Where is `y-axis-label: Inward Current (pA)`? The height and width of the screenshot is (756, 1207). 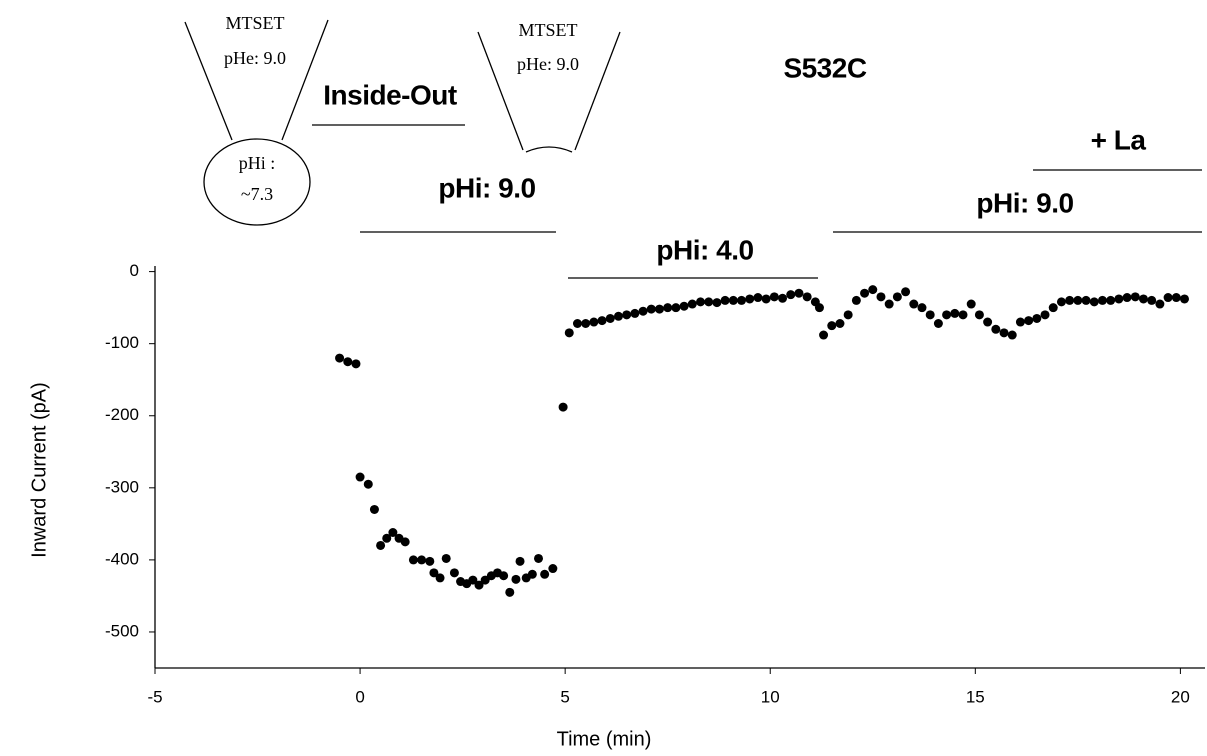 y-axis-label: Inward Current (pA) is located at coordinates (39, 470).